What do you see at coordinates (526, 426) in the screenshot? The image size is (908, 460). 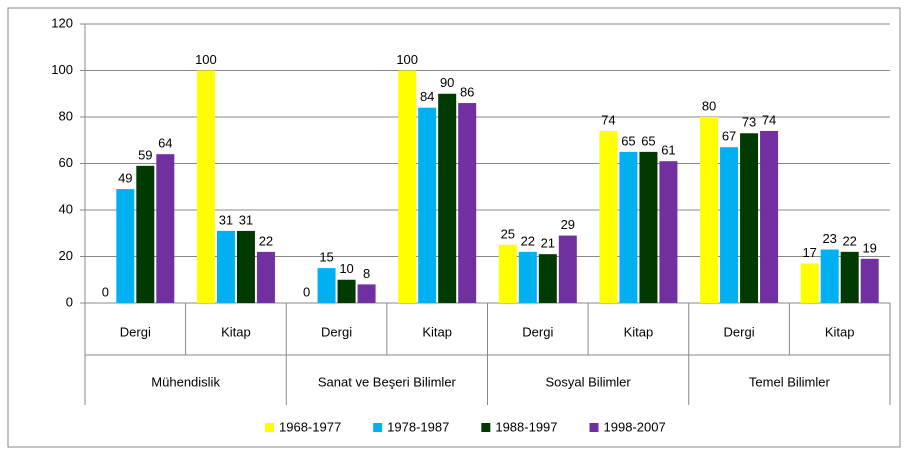 I see `legend-label: 1988-1997` at bounding box center [526, 426].